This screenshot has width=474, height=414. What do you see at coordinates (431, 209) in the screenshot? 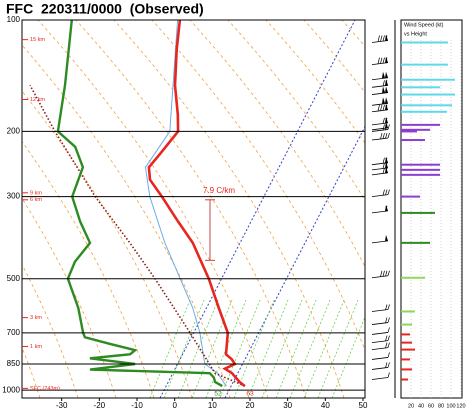
I see `wind-panel-frame` at bounding box center [431, 209].